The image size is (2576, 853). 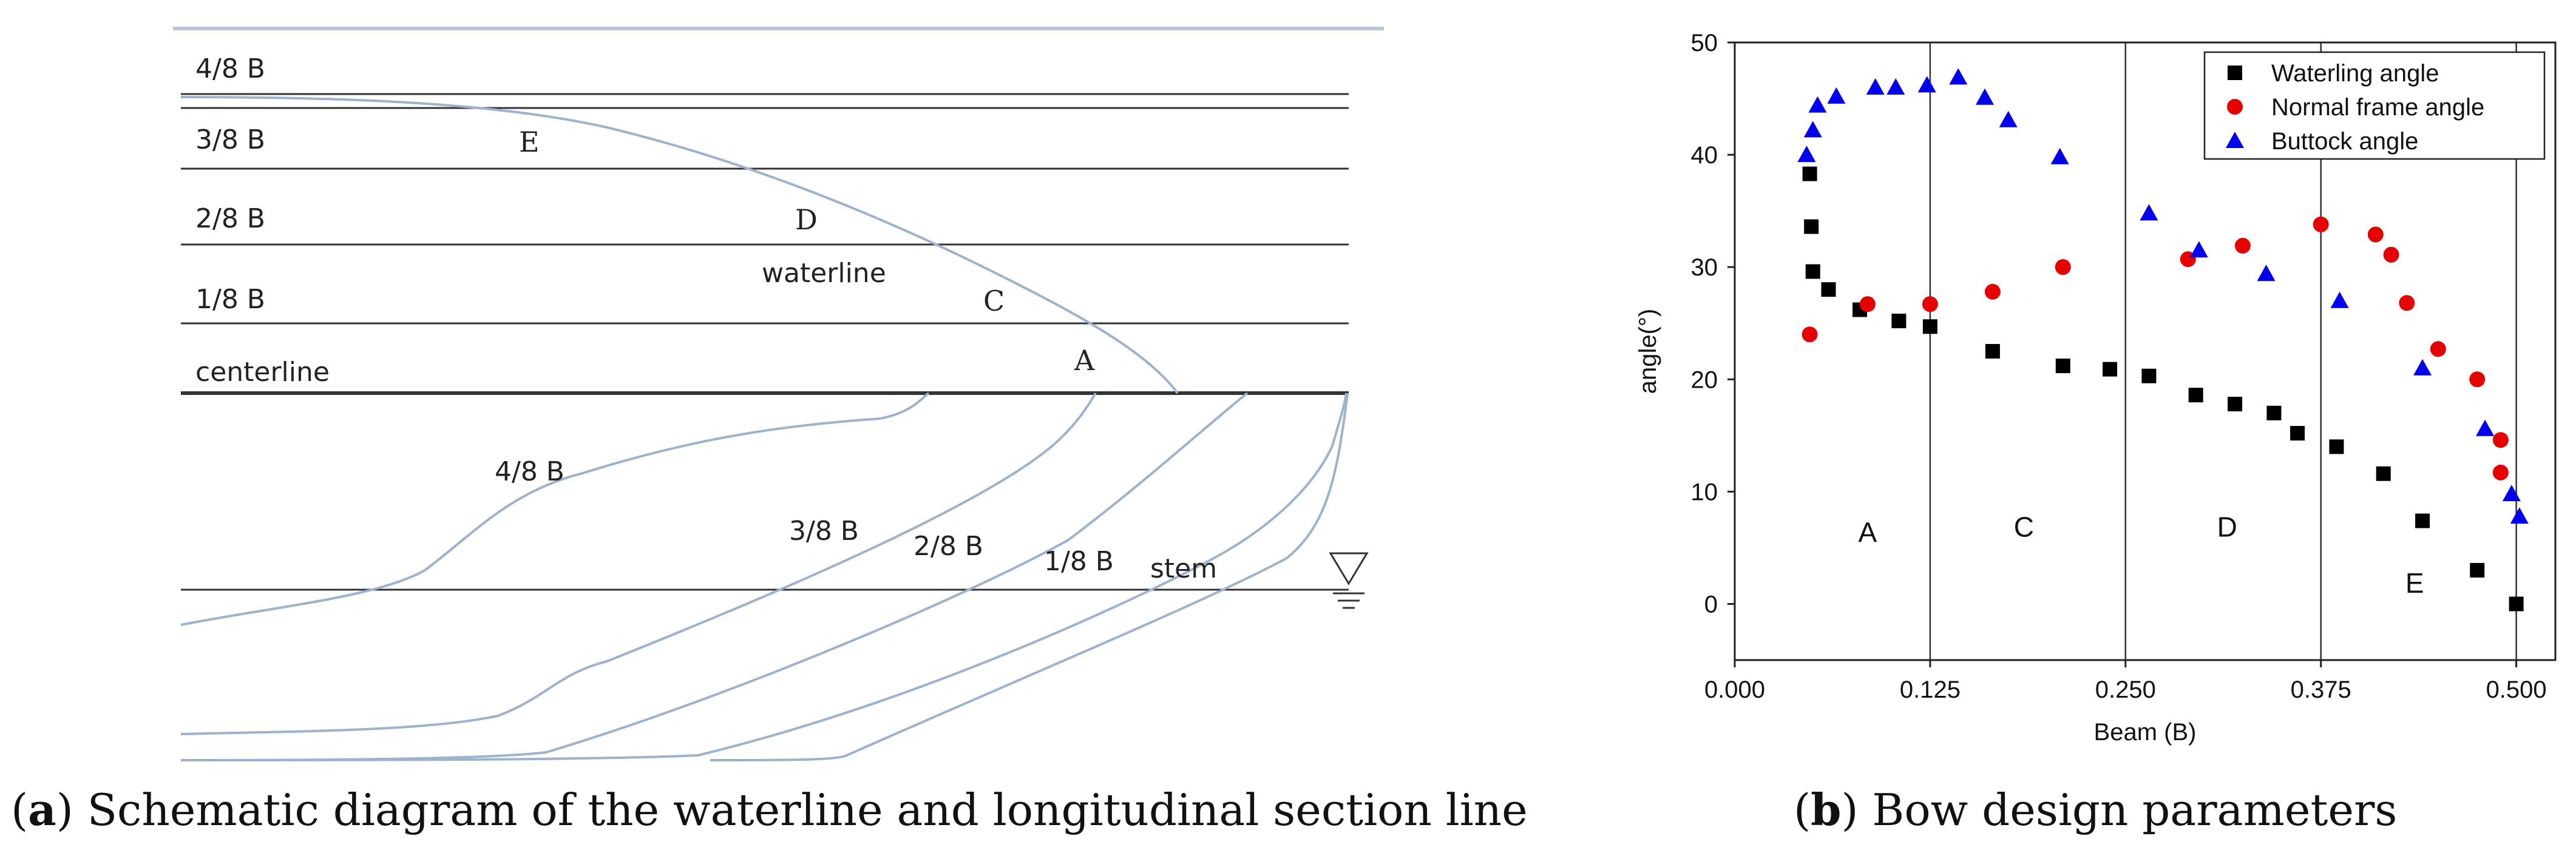 What do you see at coordinates (2095, 809) in the screenshot?
I see `caption-b: (b) Bow design parameters` at bounding box center [2095, 809].